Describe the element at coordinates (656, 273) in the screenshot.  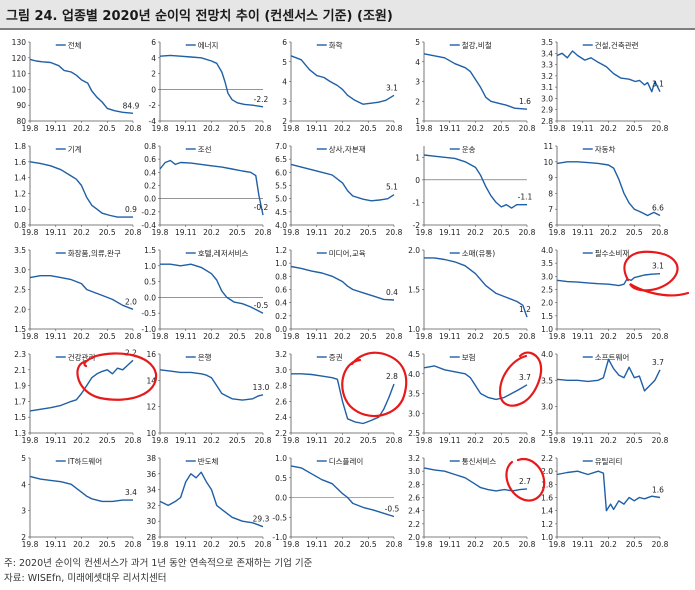
I see `red-circle-annotation` at that location.